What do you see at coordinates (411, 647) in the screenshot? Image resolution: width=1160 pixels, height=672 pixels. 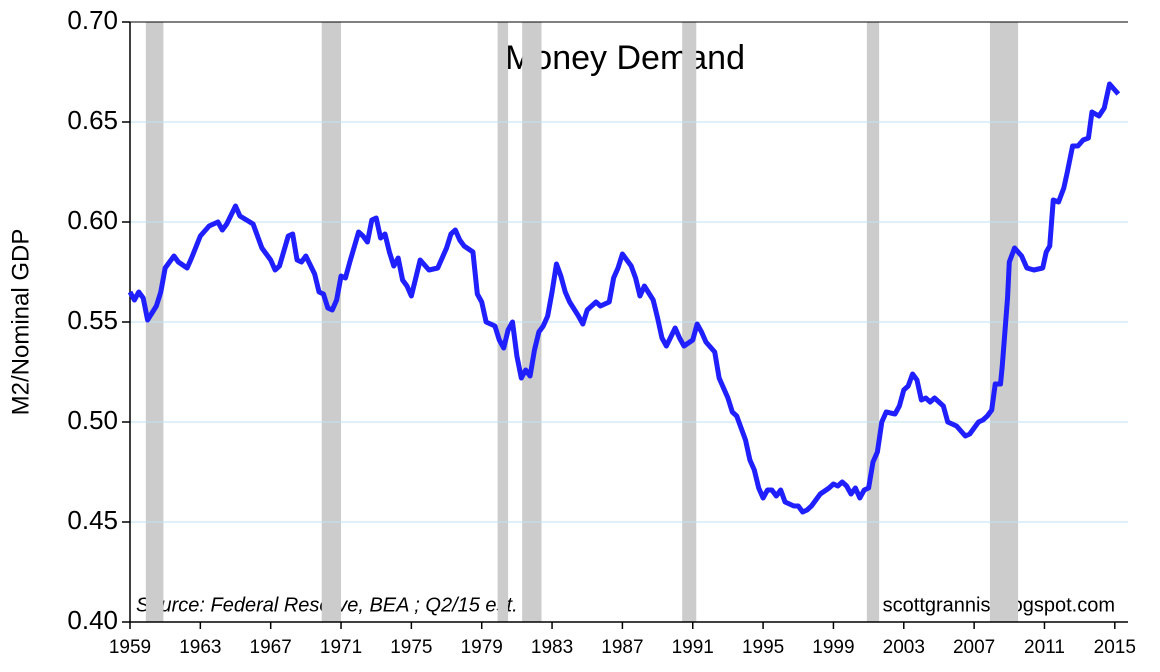 I see `x-tick-label: 1975` at bounding box center [411, 647].